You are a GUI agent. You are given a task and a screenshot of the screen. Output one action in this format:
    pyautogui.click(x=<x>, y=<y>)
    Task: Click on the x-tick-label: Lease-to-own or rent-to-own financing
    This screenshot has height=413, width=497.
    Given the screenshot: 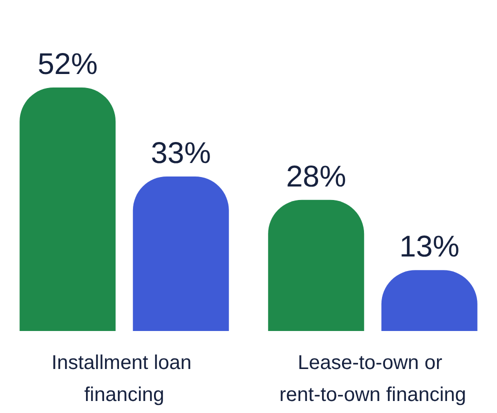 What is the action you would take?
    pyautogui.click(x=372, y=379)
    